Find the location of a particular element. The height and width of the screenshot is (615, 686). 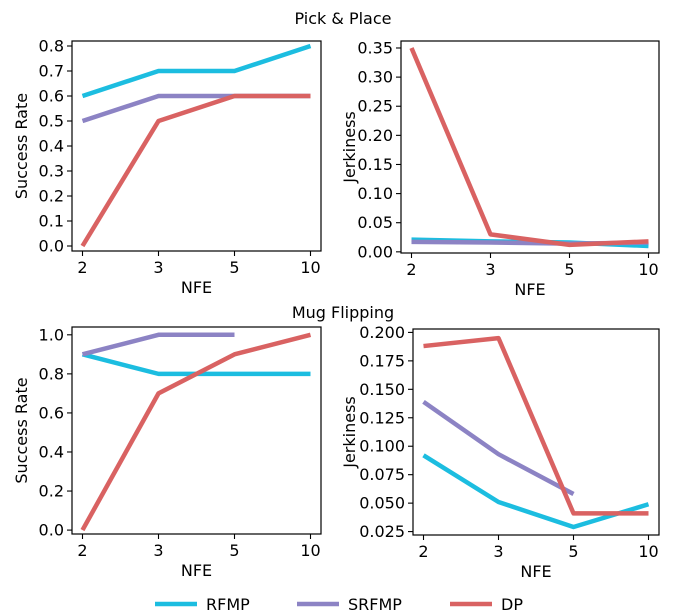

legend: RFMP SRFMP DP is located at coordinates (339, 604).